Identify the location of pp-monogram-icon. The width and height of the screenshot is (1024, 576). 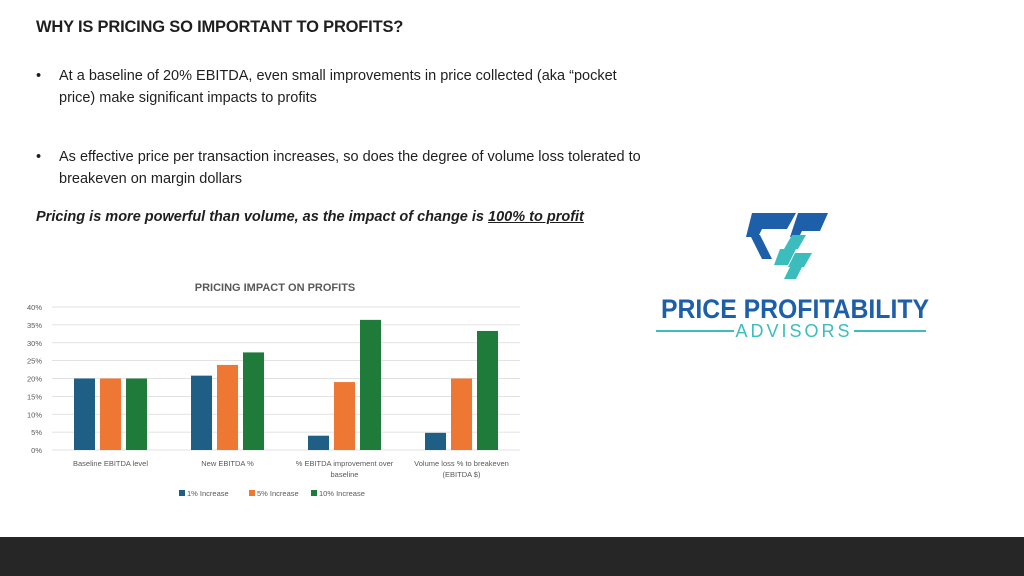
(787, 246).